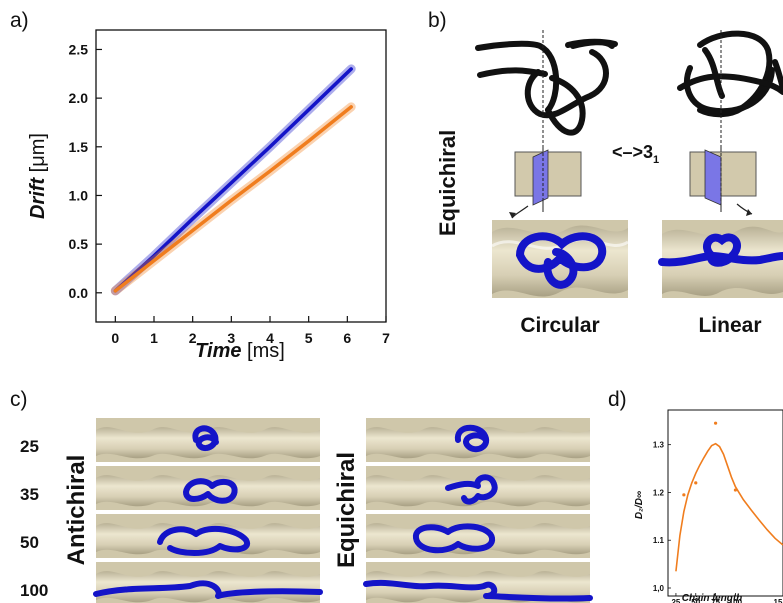 The image size is (783, 603). I want to click on slab-left-icon, so click(548, 180).